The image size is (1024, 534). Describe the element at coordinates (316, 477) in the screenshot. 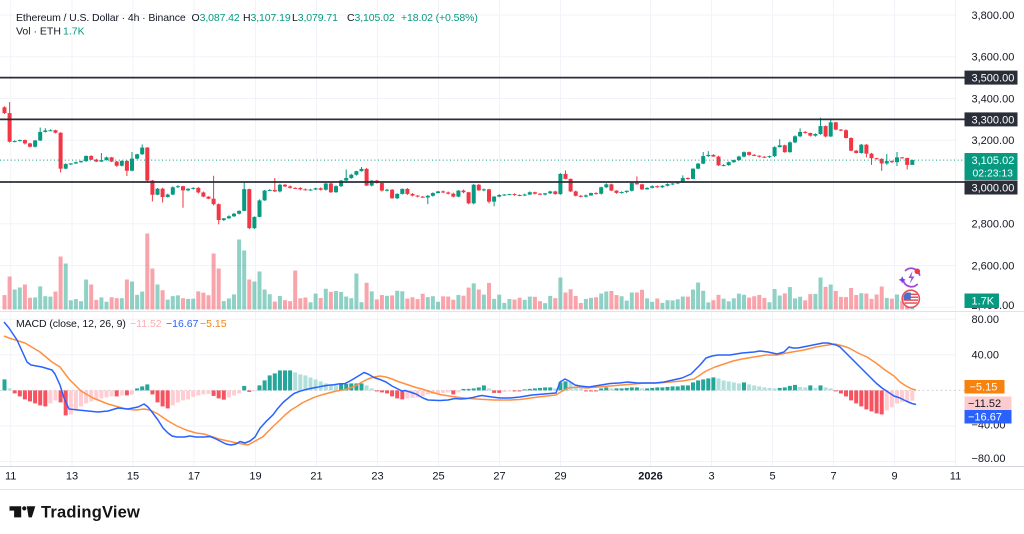

I see `svg-text: 21` at that location.